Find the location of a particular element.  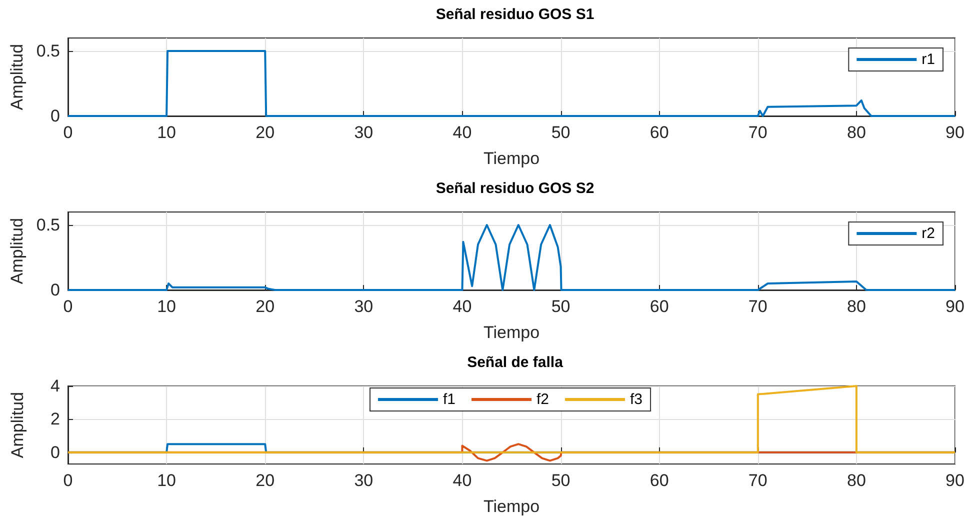

chart-title: Señal residuo GOS S2 is located at coordinates (515, 188).